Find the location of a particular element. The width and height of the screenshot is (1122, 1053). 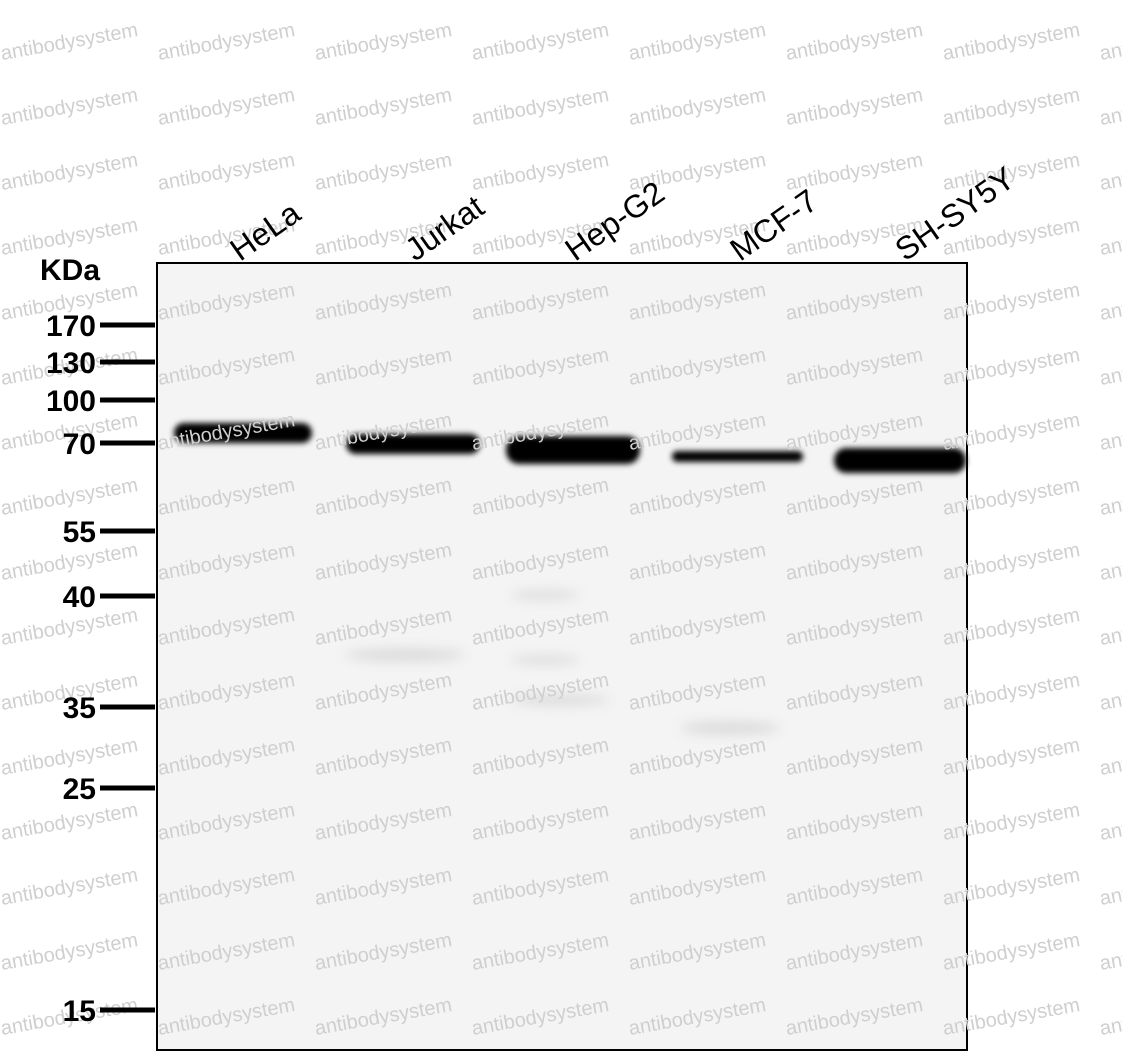

marker-label: 35 is located at coordinates (79, 708).